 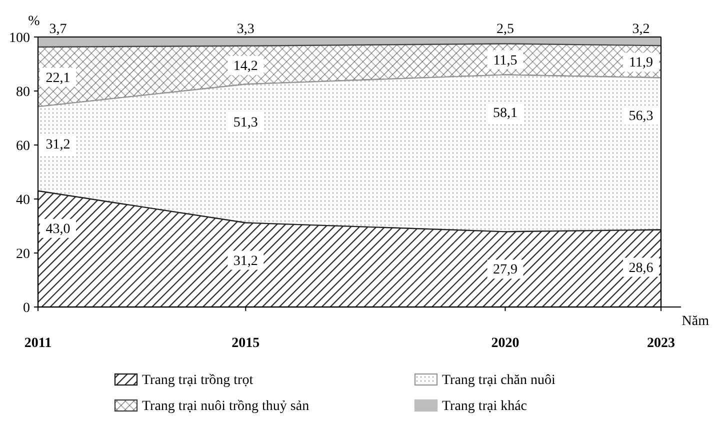 I want to click on data-label: 3,7, so click(x=58, y=29).